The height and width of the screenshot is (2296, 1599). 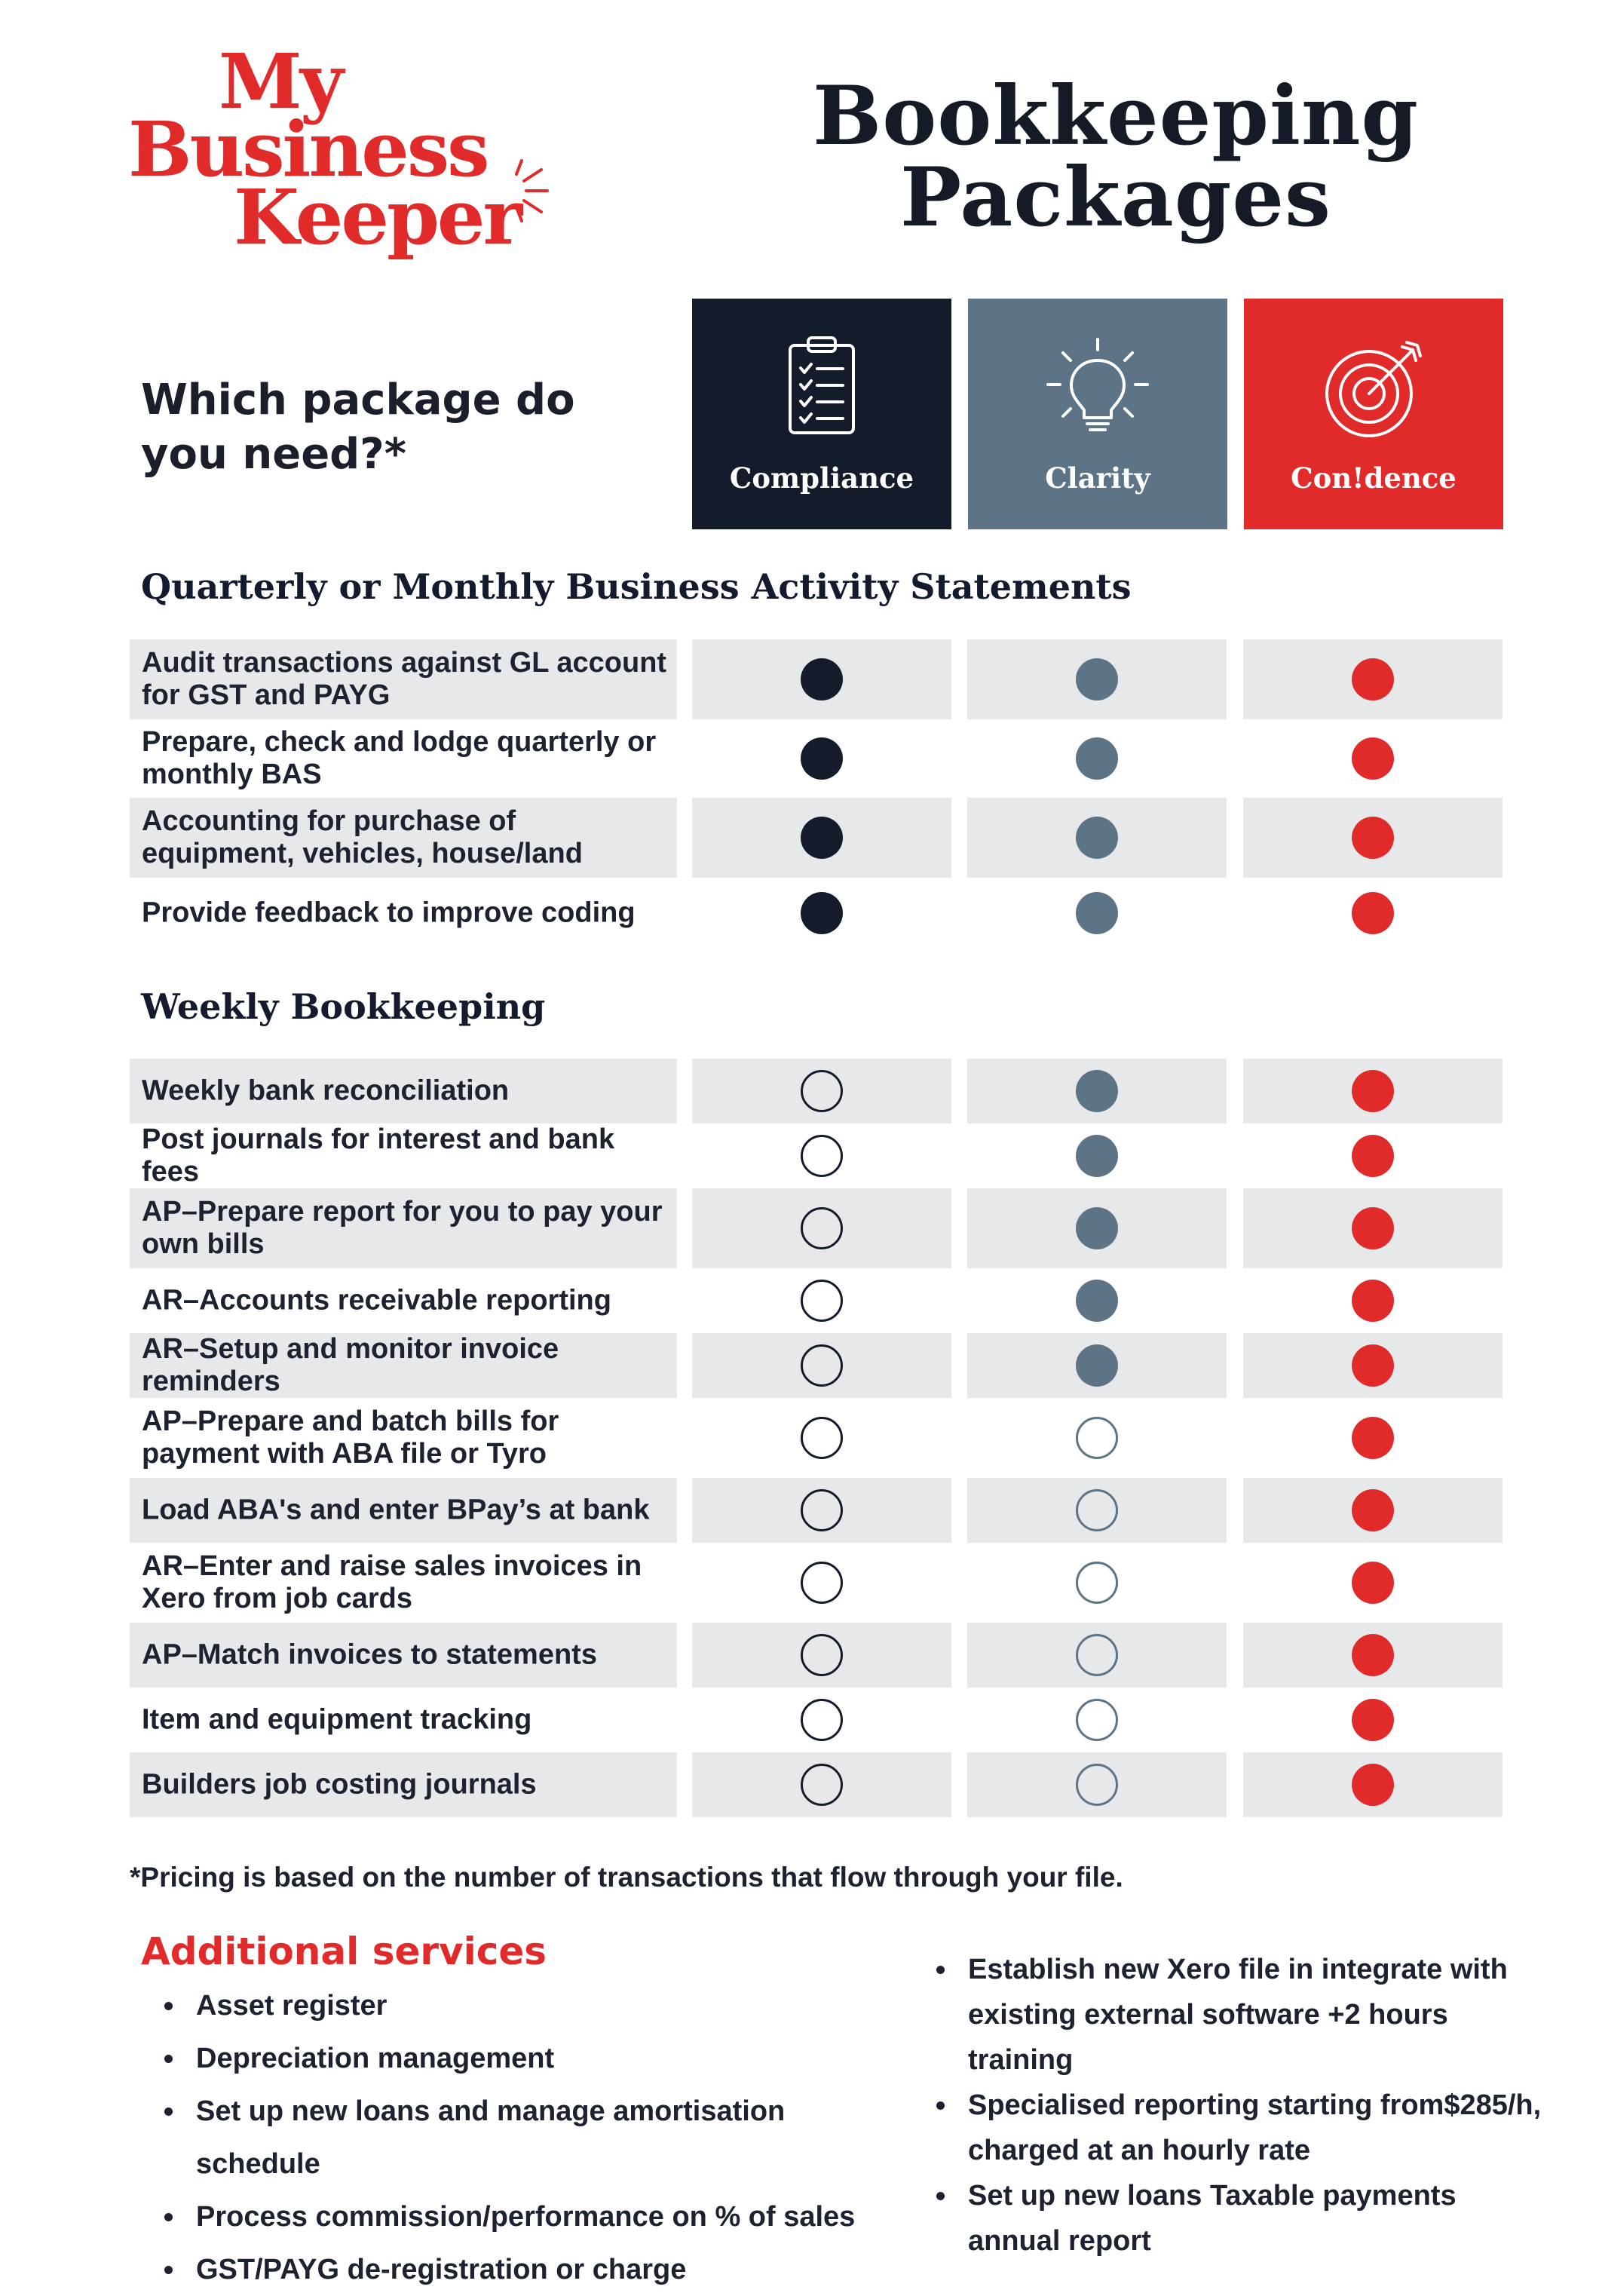 What do you see at coordinates (344, 1006) in the screenshot?
I see `section-heading-weekly-bookkeeping: Weekly Bookkeeping` at bounding box center [344, 1006].